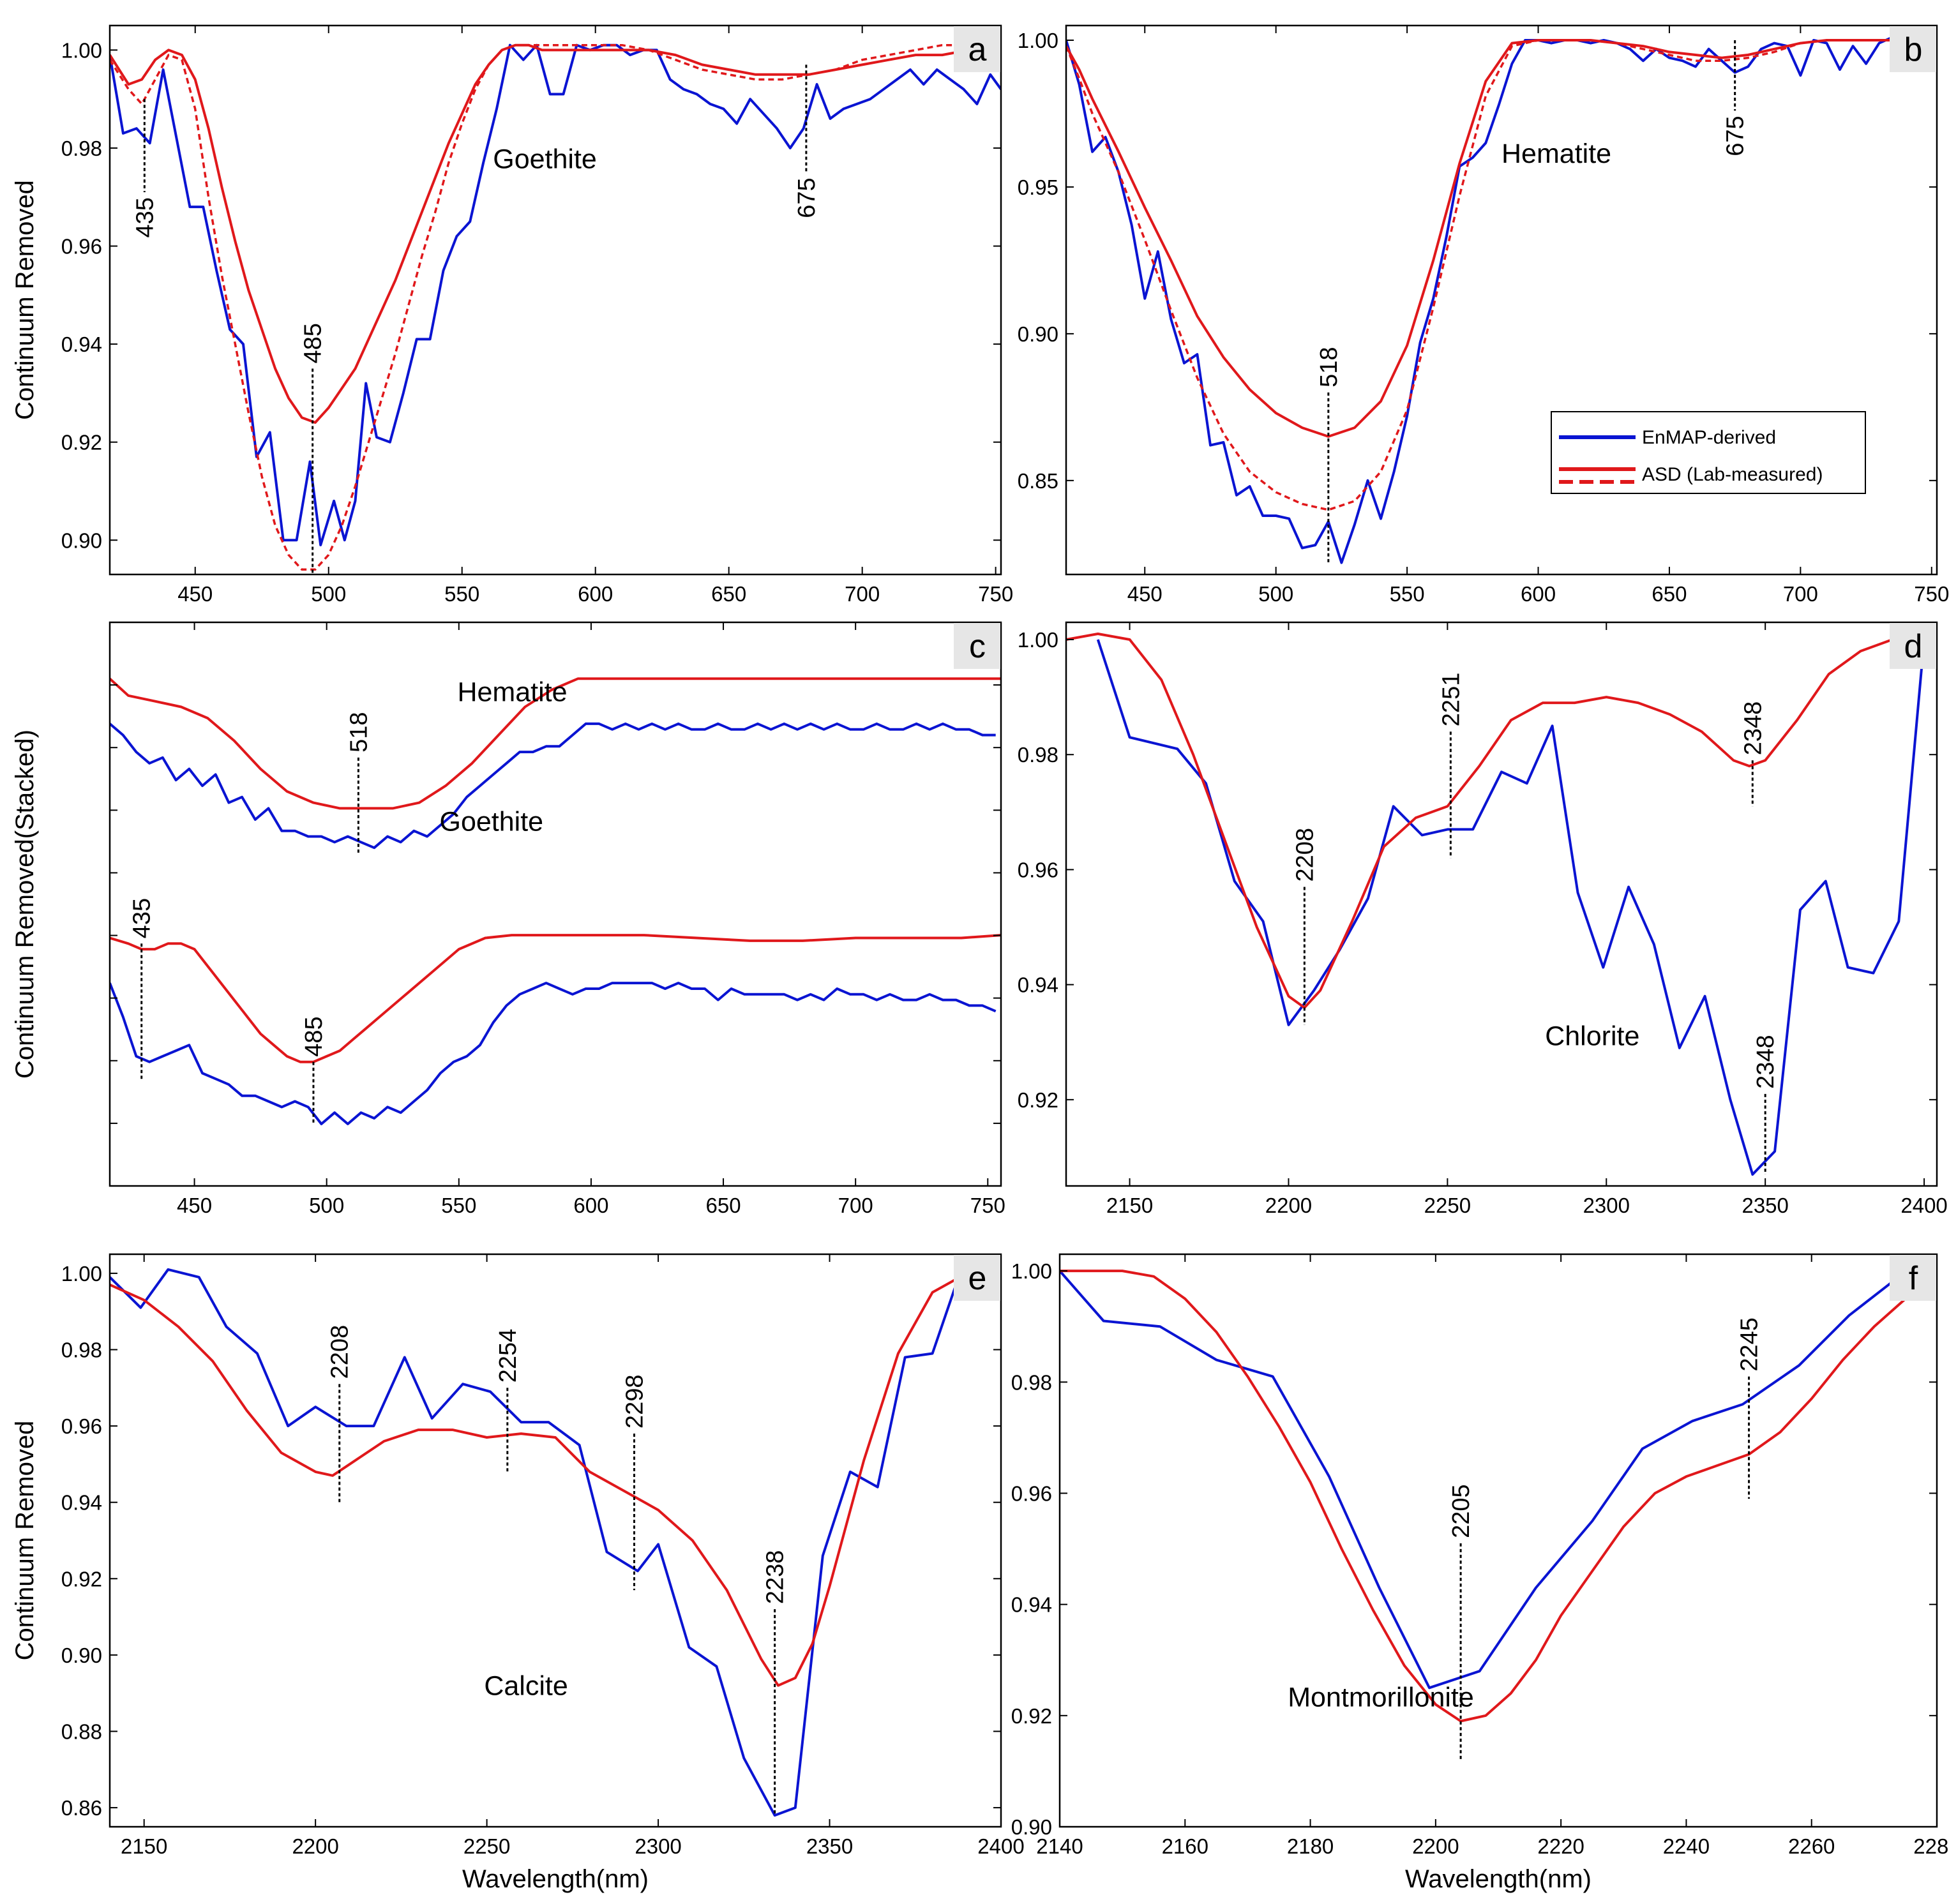 The image size is (1949, 1904). I want to click on x-tick-label: 2250, so click(486, 1846).